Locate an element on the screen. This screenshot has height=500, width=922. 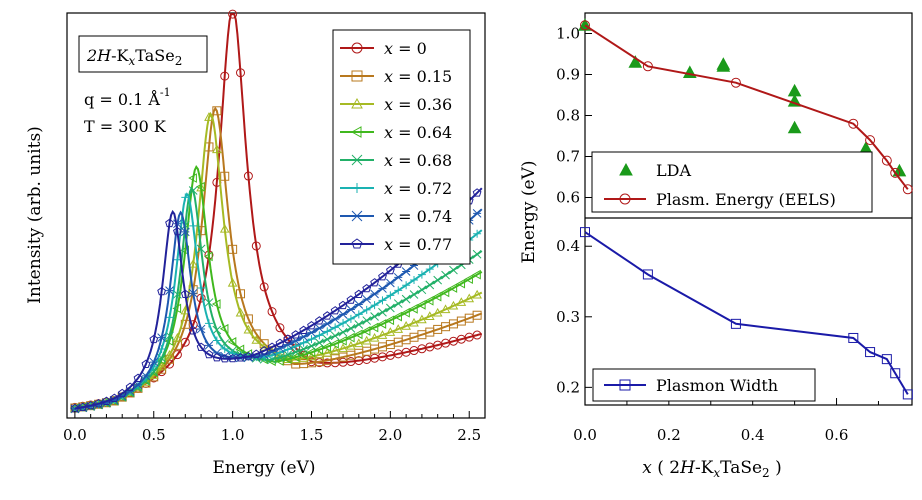
right-x-tick-label: 0.4 is located at coordinates (753, 435).